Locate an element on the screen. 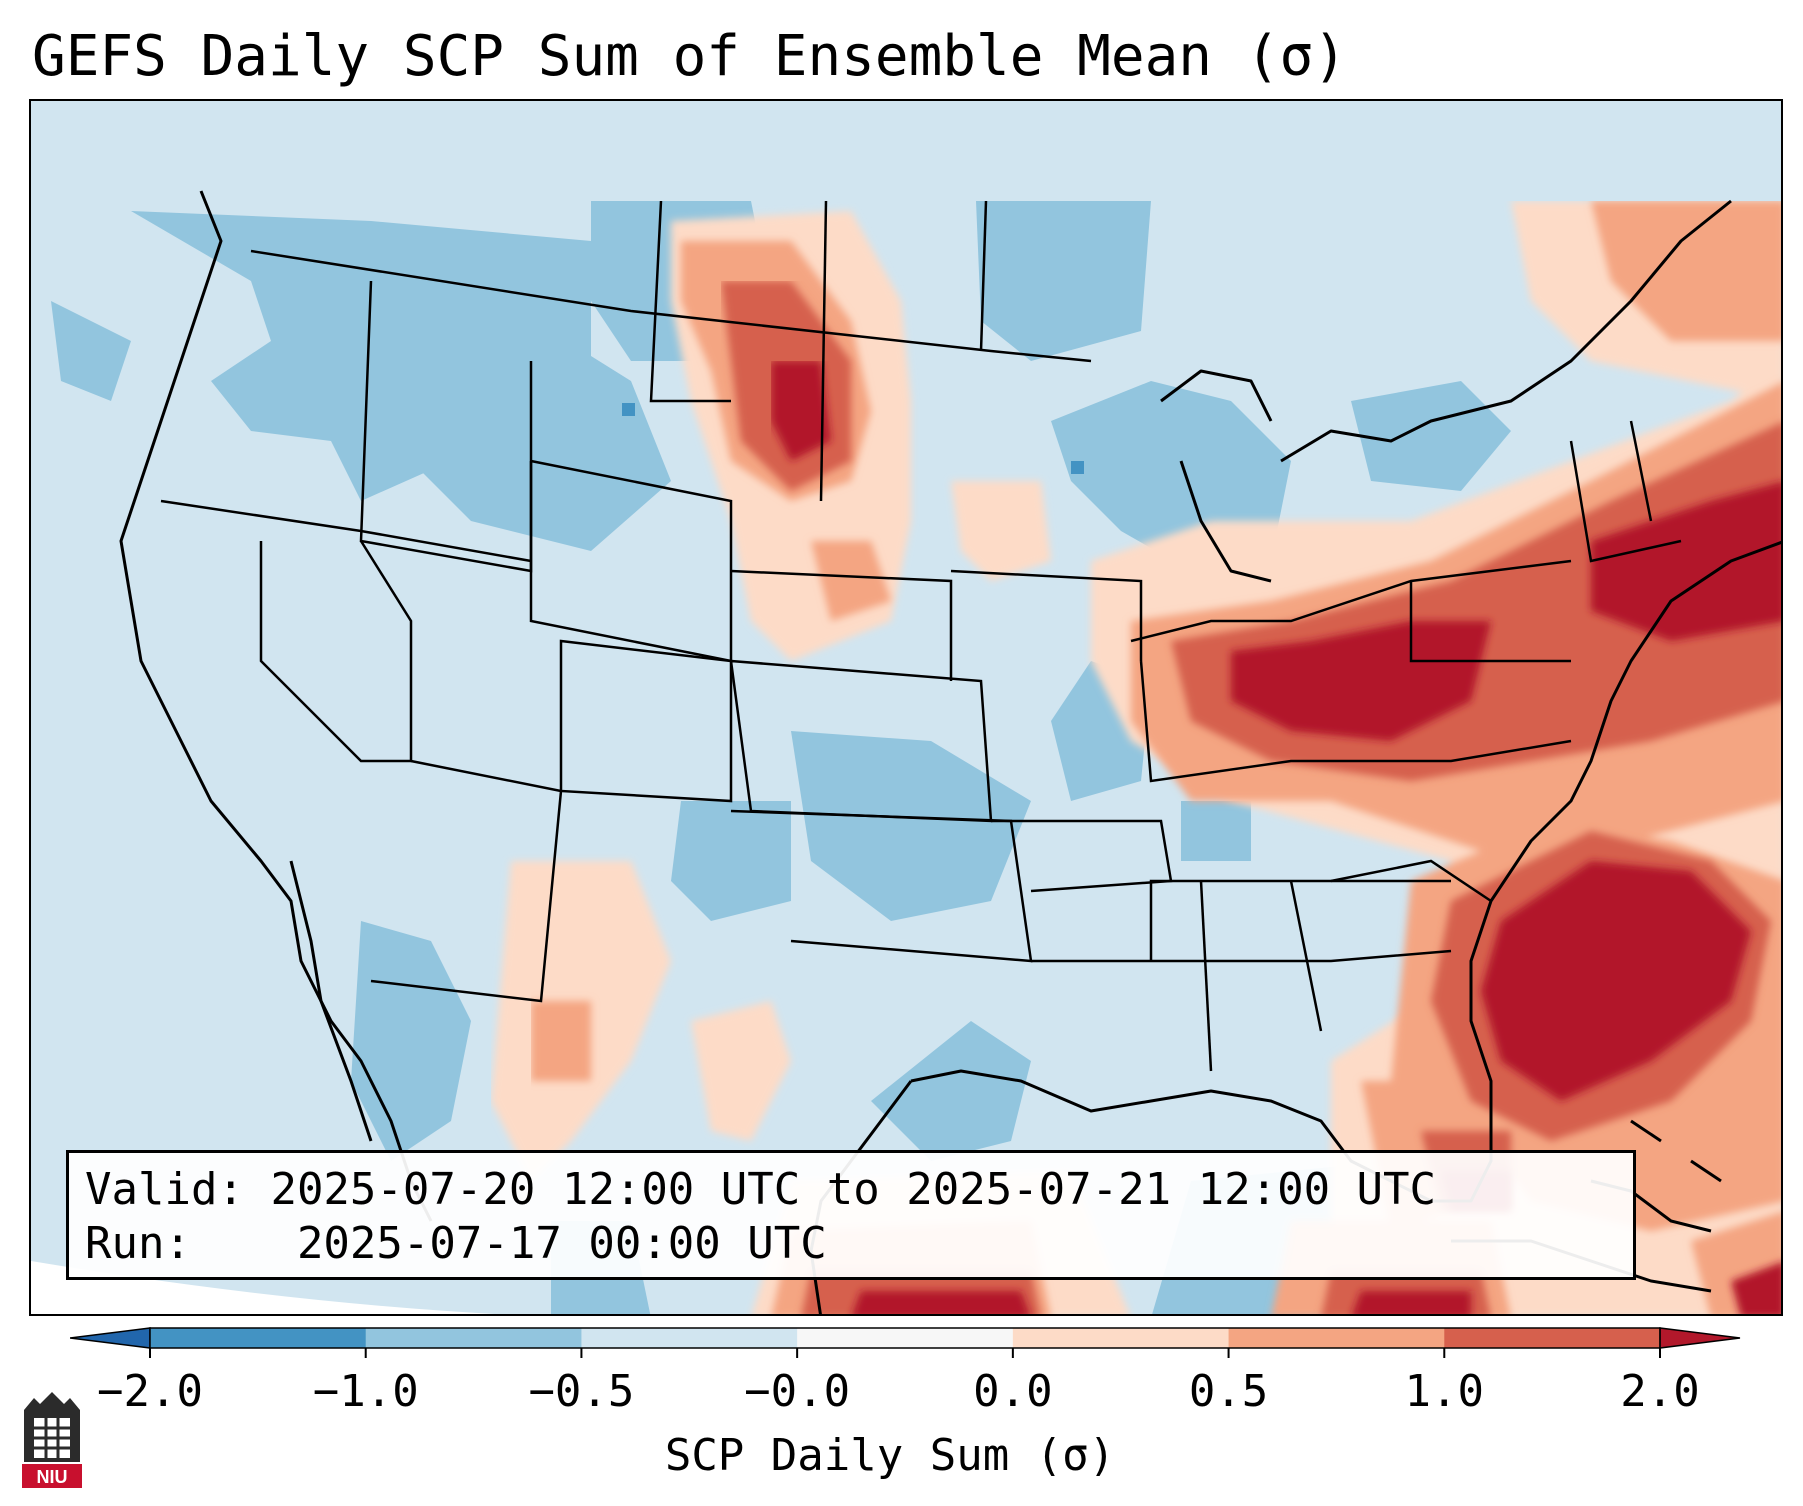 This screenshot has width=1803, height=1506. run-row: Run: 2025-07-17 00:00 UTC is located at coordinates (851, 1244).